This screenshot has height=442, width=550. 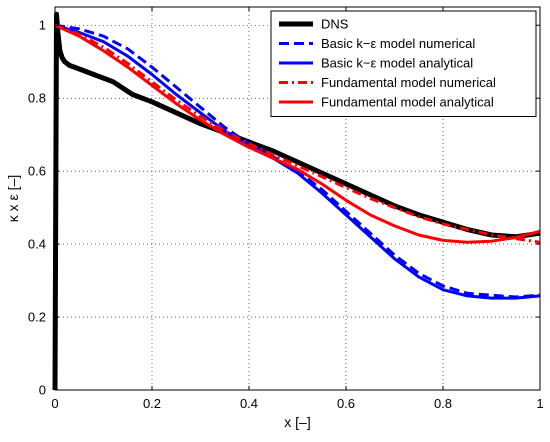 I want to click on legend-label: Basic k−ε model analytical, so click(x=397, y=63).